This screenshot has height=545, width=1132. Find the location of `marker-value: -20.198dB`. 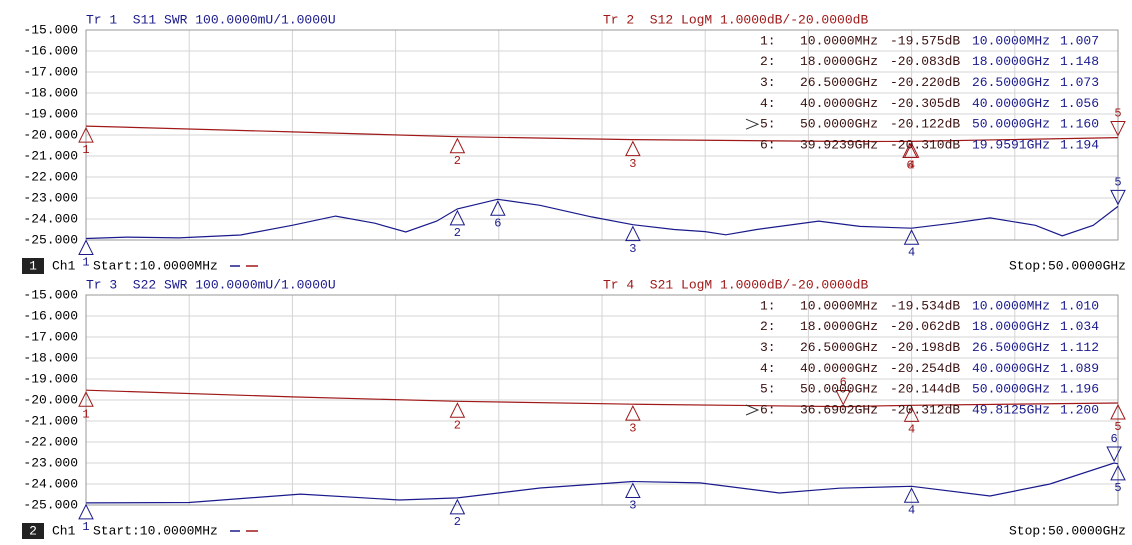

marker-value: -20.198dB is located at coordinates (925, 347).